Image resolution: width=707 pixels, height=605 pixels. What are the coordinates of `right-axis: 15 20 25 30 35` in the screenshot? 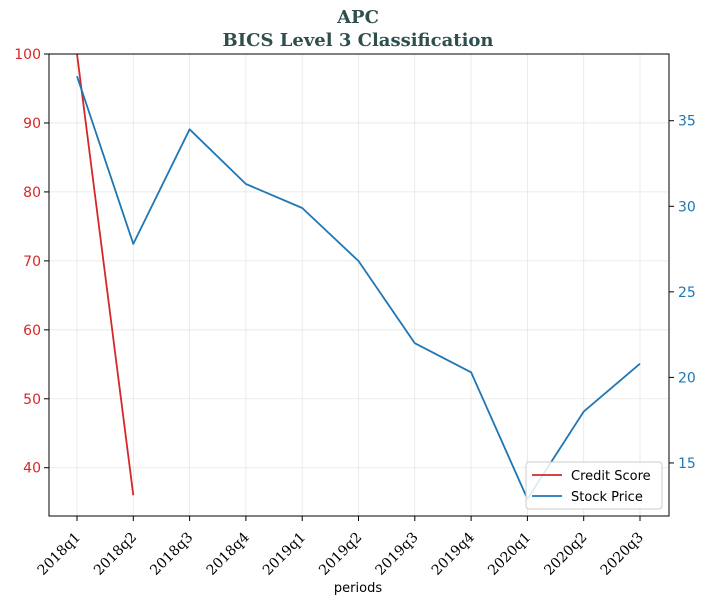 It's located at (682, 293).